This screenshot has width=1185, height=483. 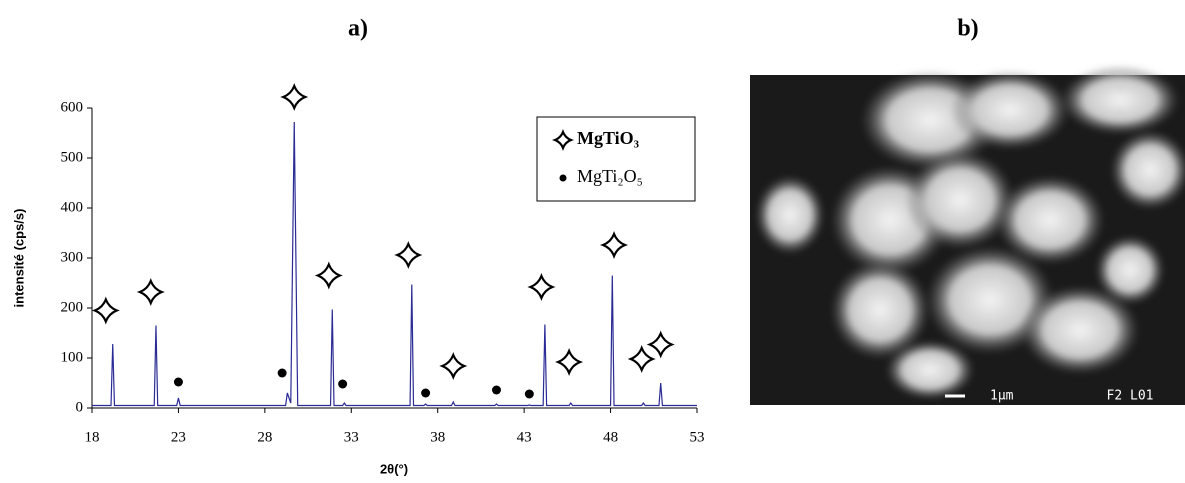 I want to click on legend-label: MgTiO₃, so click(x=608, y=138).